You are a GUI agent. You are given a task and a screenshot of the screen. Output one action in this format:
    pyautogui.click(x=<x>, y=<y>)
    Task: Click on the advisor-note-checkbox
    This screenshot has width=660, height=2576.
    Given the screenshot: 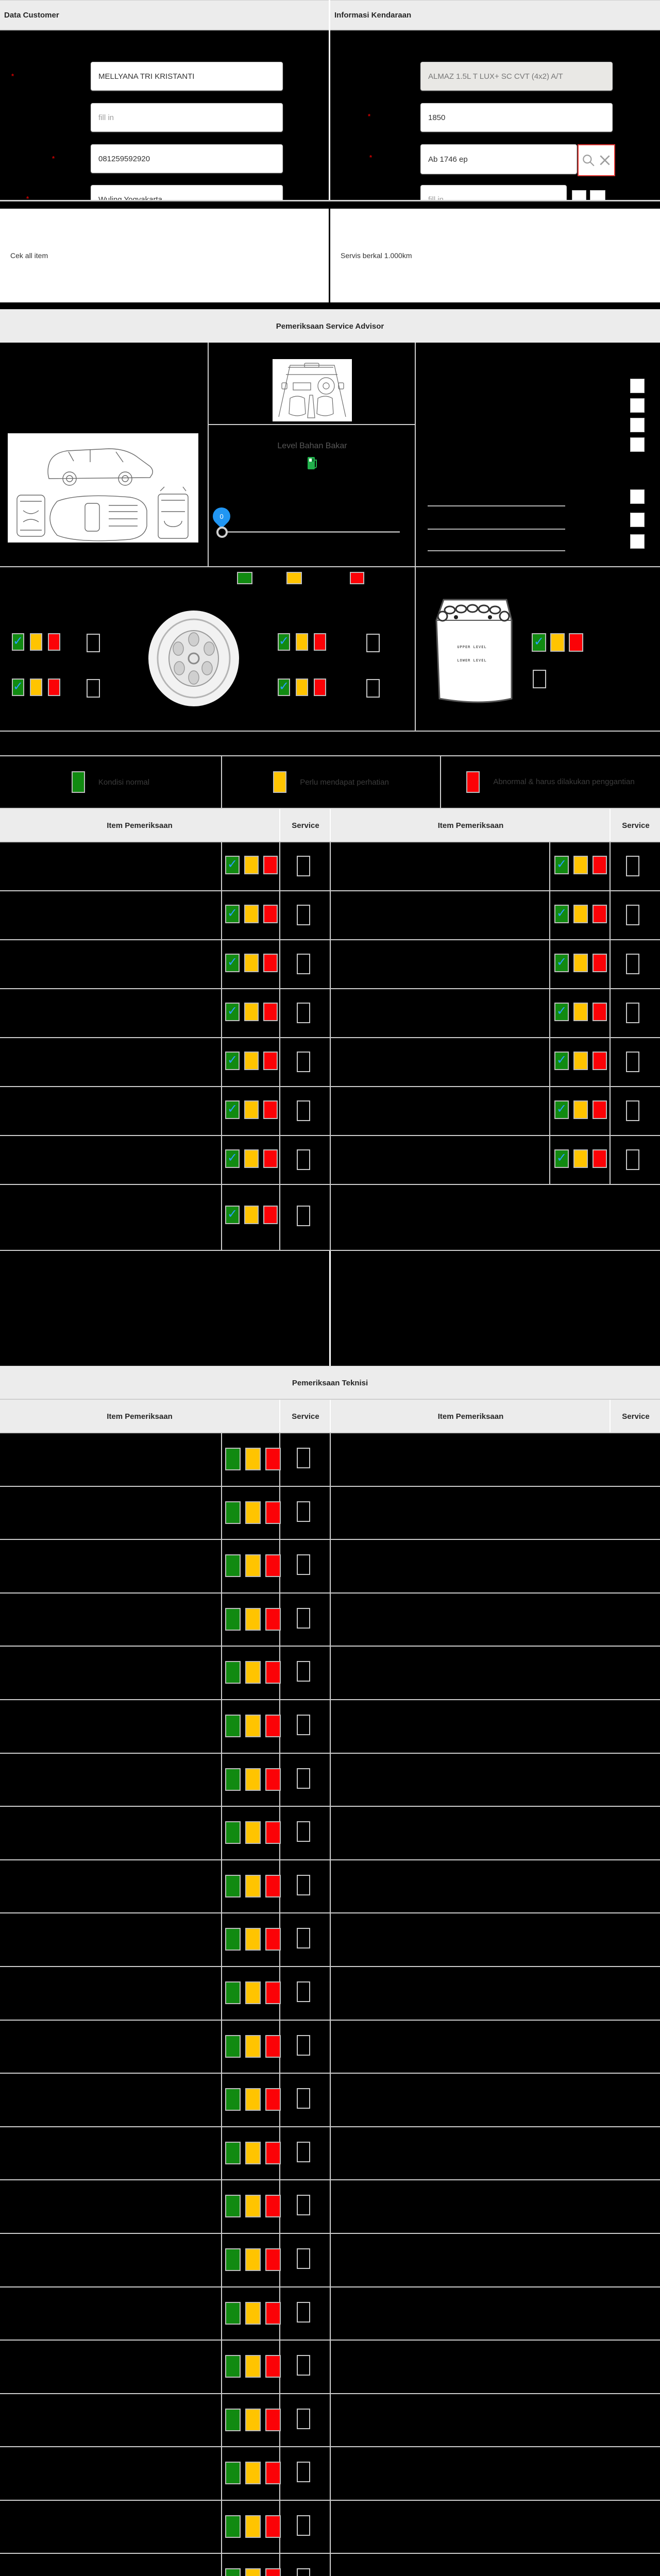 What is the action you would take?
    pyautogui.click(x=637, y=541)
    